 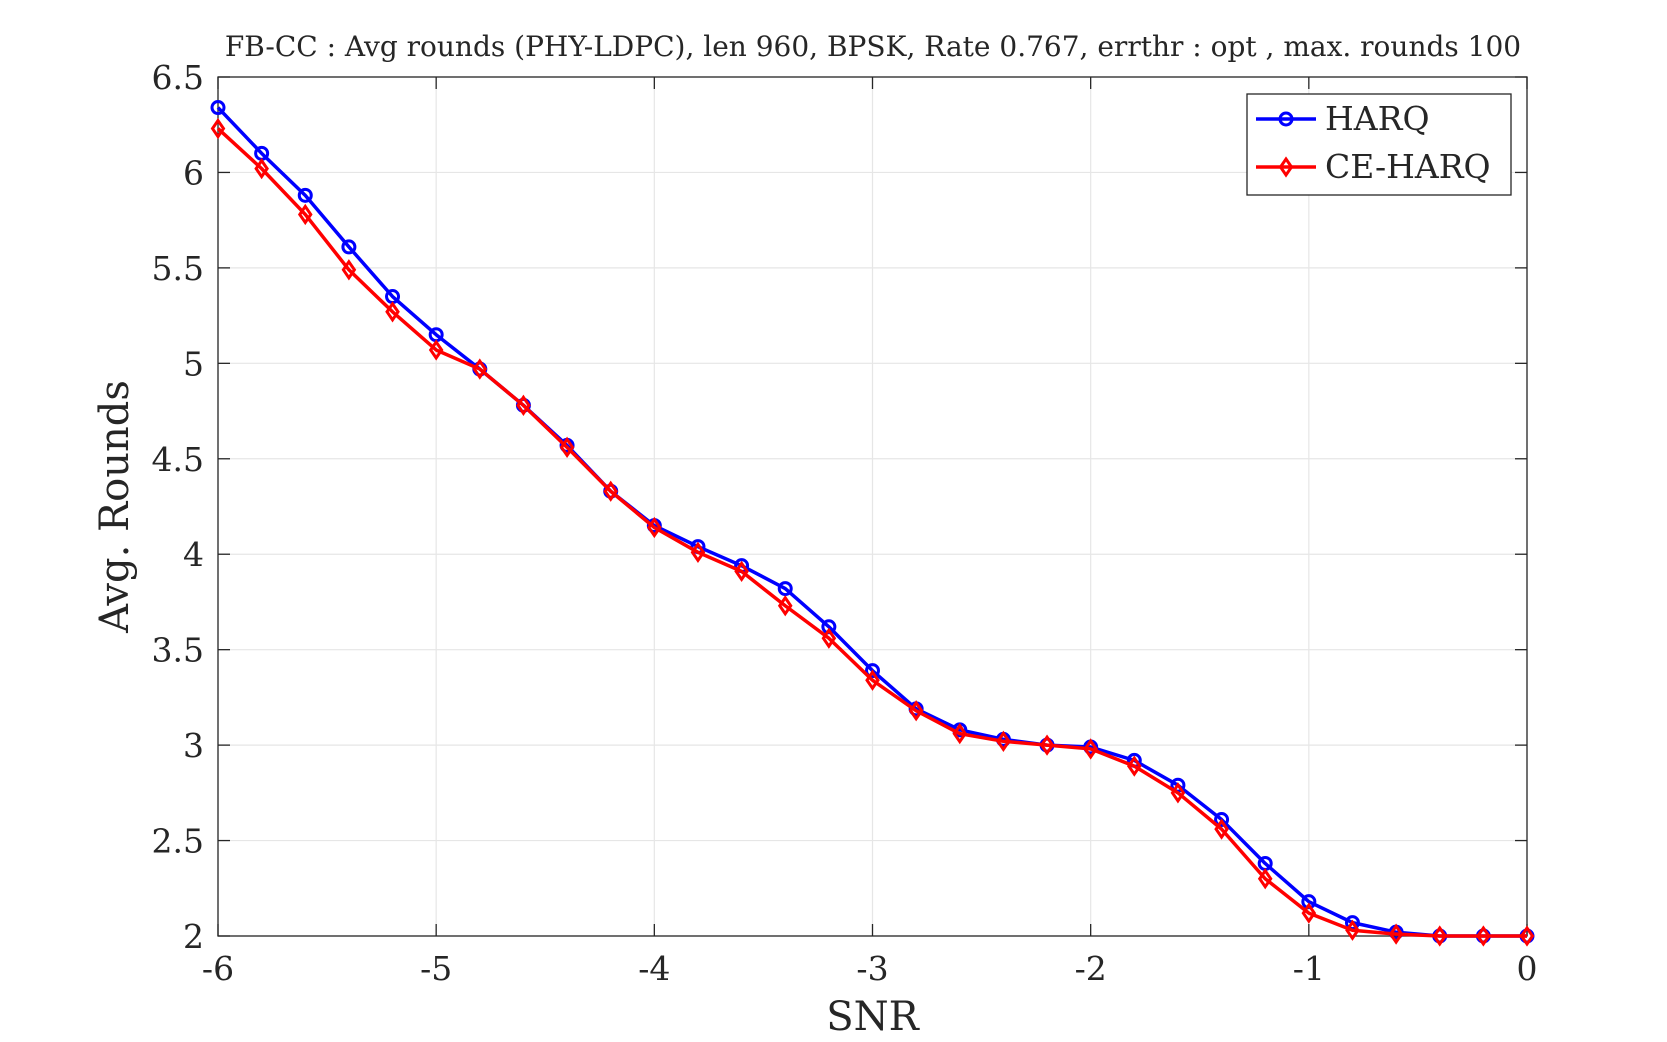 I want to click on y-tick-label: 2, so click(x=193, y=936).